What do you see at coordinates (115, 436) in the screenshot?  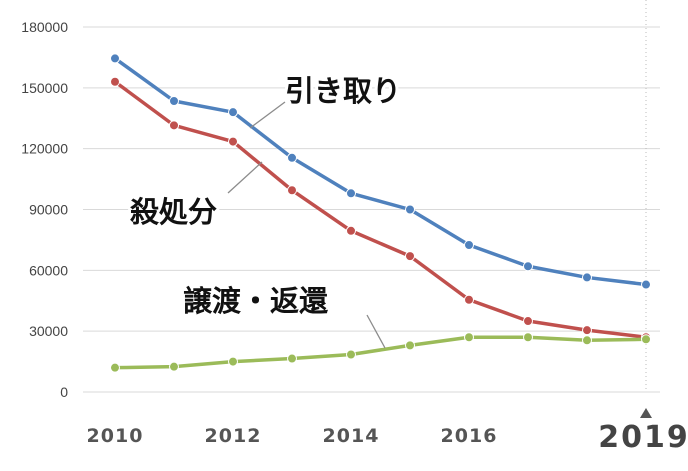 I see `x-tick-label: 2010` at bounding box center [115, 436].